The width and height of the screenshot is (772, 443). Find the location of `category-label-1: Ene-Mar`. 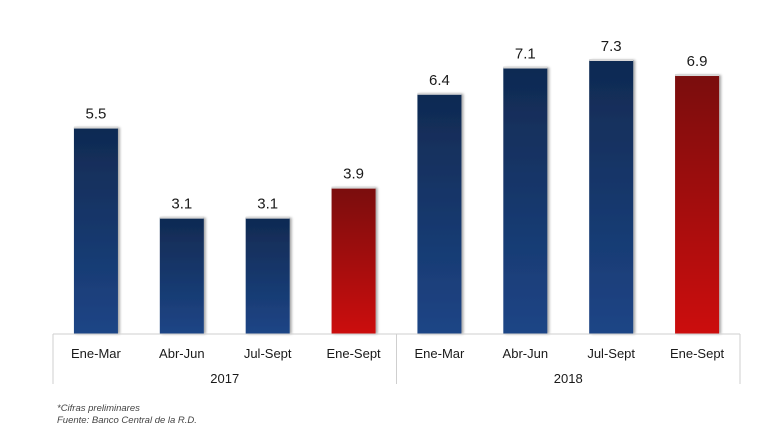

category-label-1: Ene-Mar is located at coordinates (96, 353).